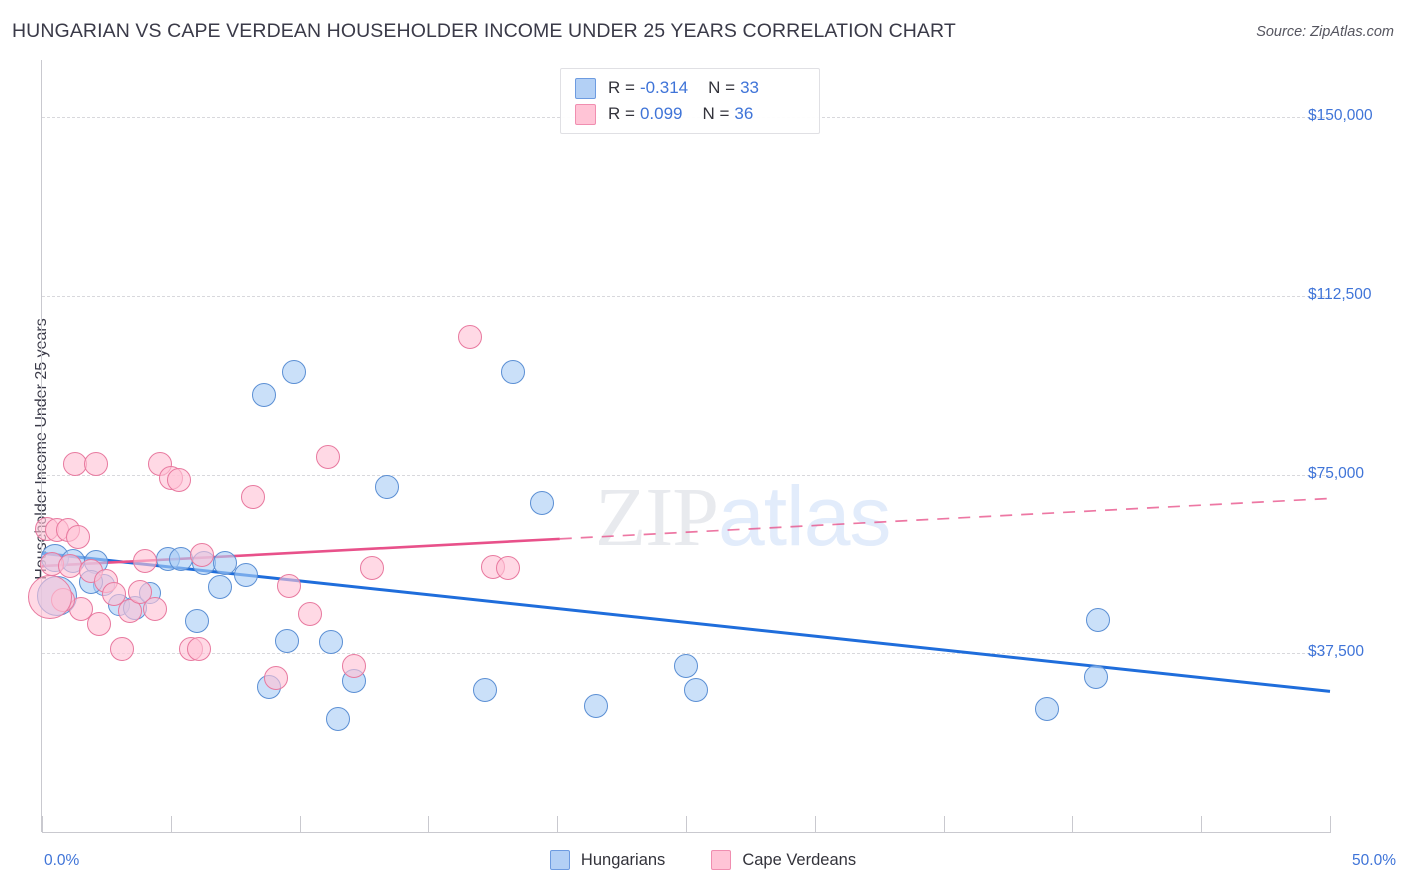  What do you see at coordinates (945, 518) in the screenshot?
I see `trend-line-cape-verdeans-dashed` at bounding box center [945, 518].